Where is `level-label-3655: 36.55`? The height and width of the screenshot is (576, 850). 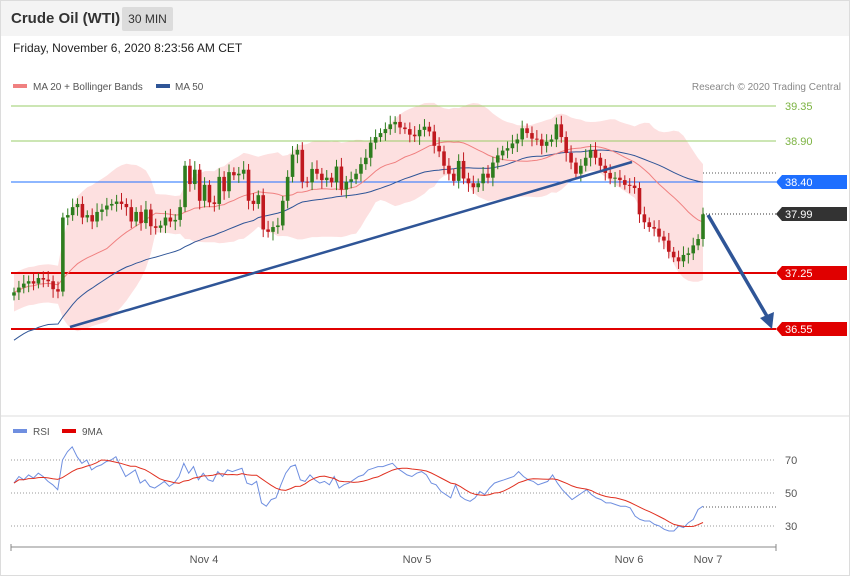 level-label-3655: 36.55 is located at coordinates (799, 330).